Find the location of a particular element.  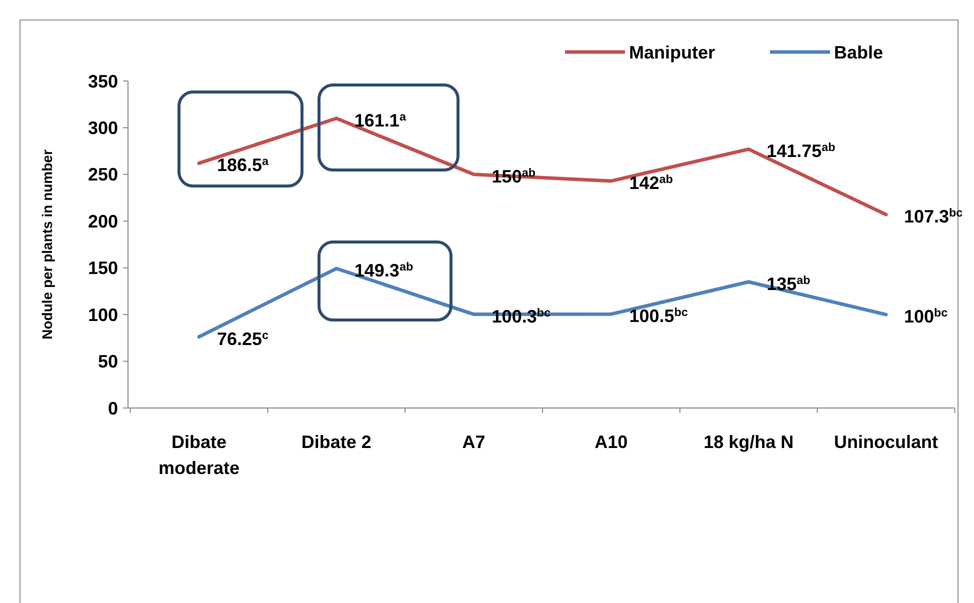

y-tick-label: 0 is located at coordinates (113, 408).